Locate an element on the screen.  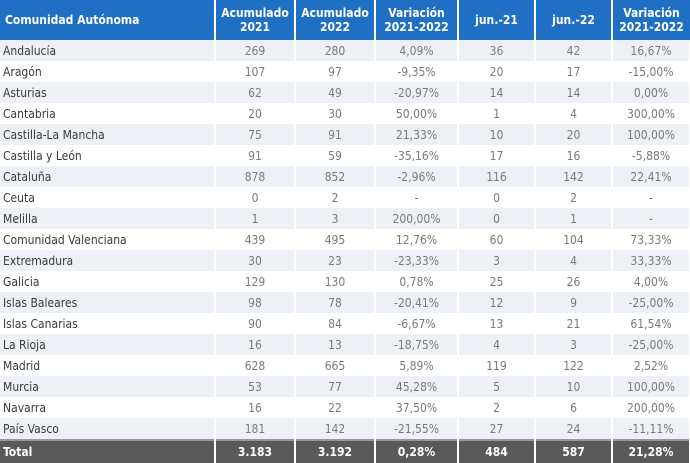
cell-acumulado-2021: 98 is located at coordinates (255, 302).